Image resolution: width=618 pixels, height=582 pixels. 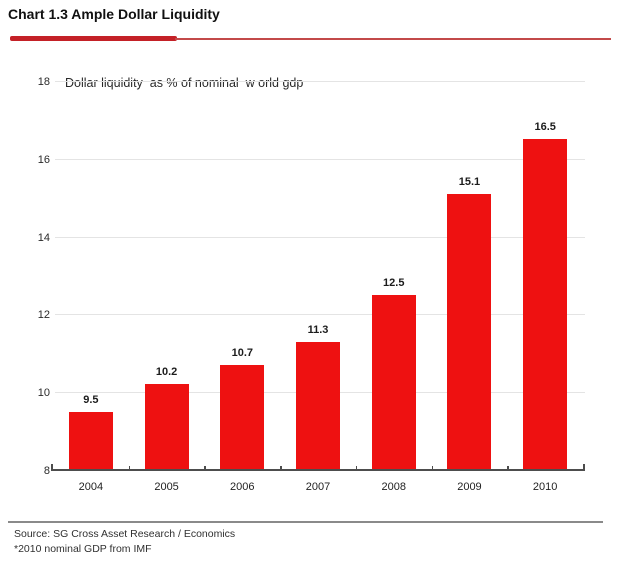 What do you see at coordinates (242, 487) in the screenshot?
I see `x-tick-label-2006: 2006` at bounding box center [242, 487].